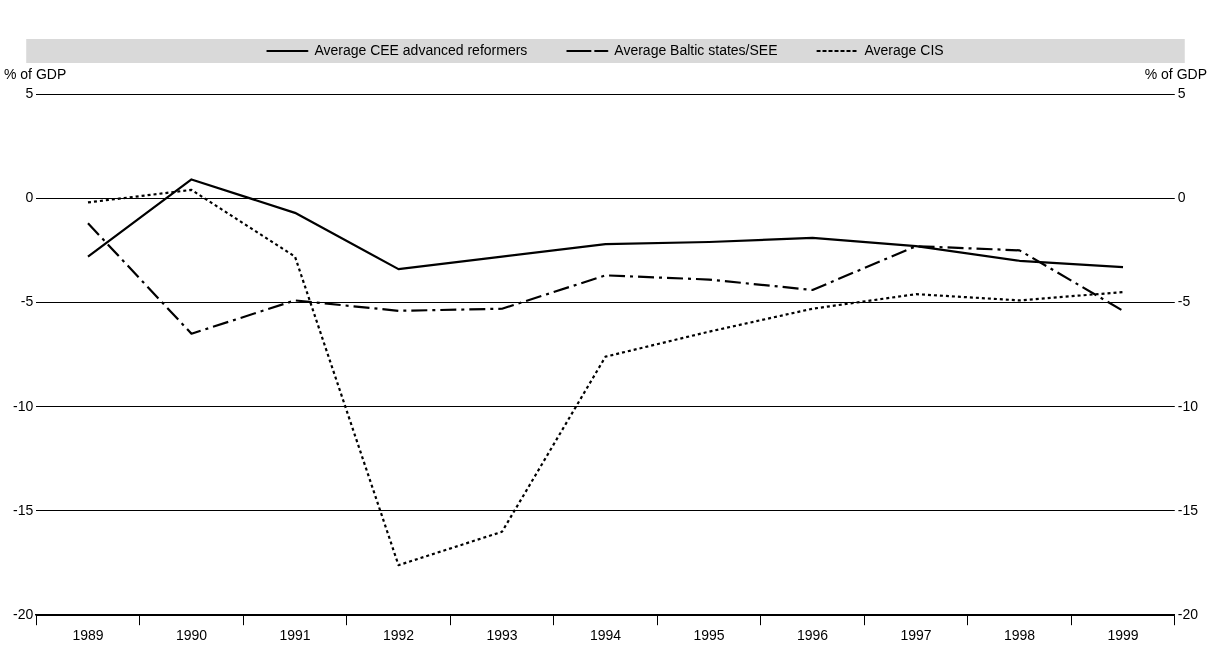 The height and width of the screenshot is (652, 1211). Describe the element at coordinates (916, 635) in the screenshot. I see `x-tick-label: 1997` at that location.